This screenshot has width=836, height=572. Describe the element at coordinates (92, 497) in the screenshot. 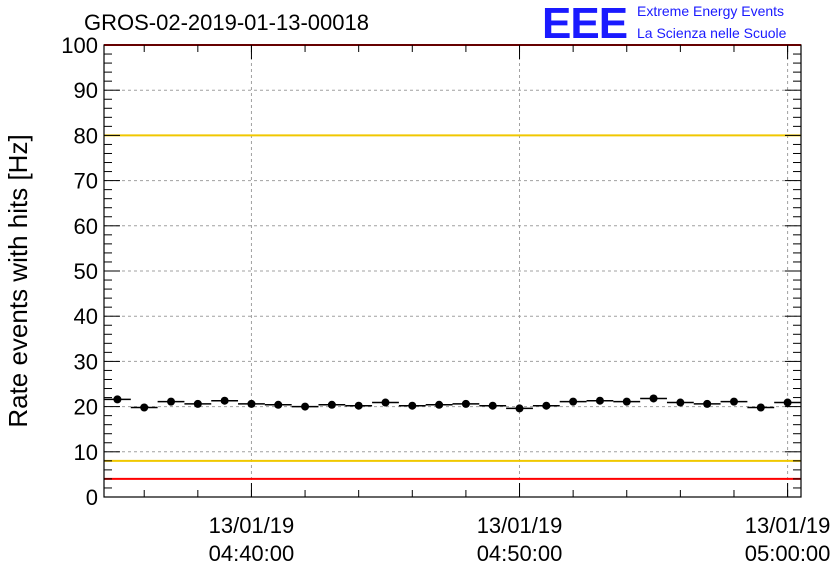

I see `y-tick-label: 0` at that location.